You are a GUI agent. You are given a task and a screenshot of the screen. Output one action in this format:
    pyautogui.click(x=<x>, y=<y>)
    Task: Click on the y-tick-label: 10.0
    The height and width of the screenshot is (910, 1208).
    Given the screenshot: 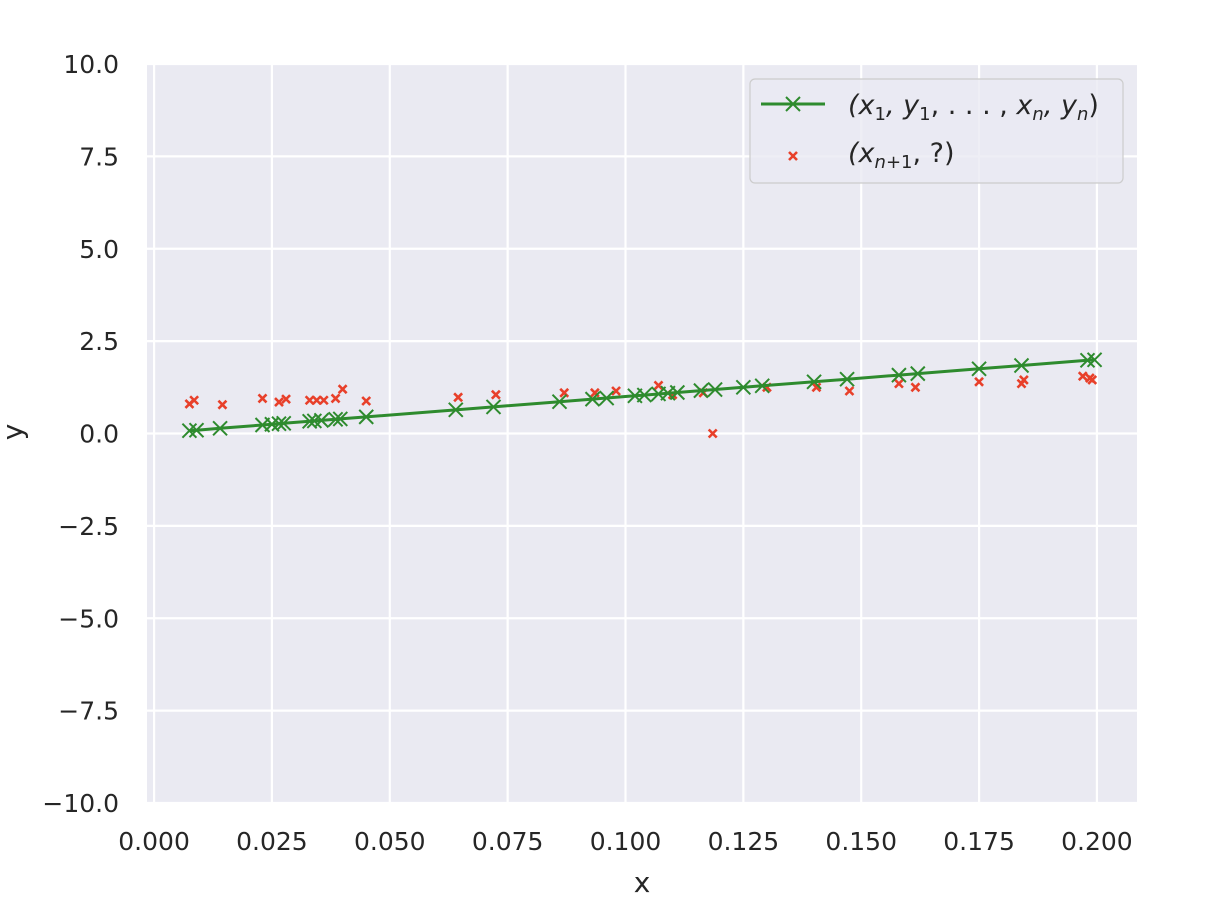 What is the action you would take?
    pyautogui.click(x=91, y=64)
    